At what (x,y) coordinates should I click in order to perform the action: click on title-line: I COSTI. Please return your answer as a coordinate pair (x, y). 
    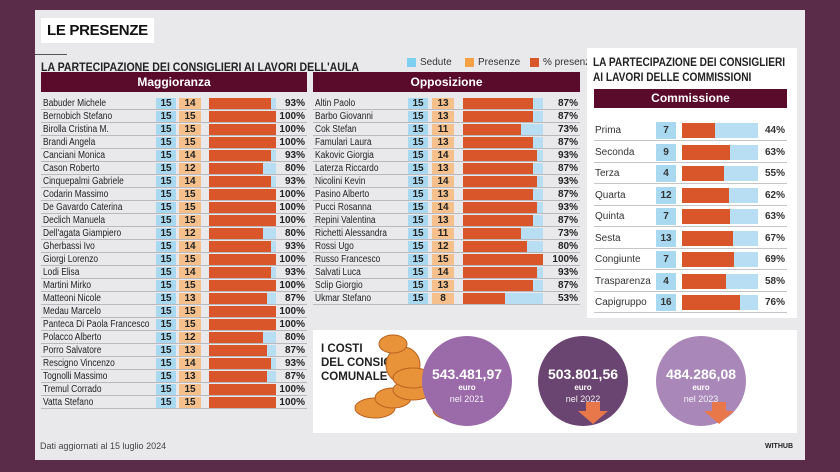
    Looking at the image, I should click on (342, 349).